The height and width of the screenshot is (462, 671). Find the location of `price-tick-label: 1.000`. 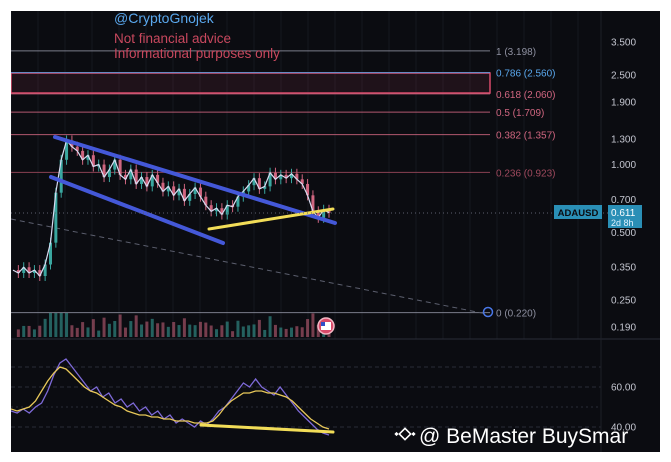

price-tick-label: 1.000 is located at coordinates (623, 165).